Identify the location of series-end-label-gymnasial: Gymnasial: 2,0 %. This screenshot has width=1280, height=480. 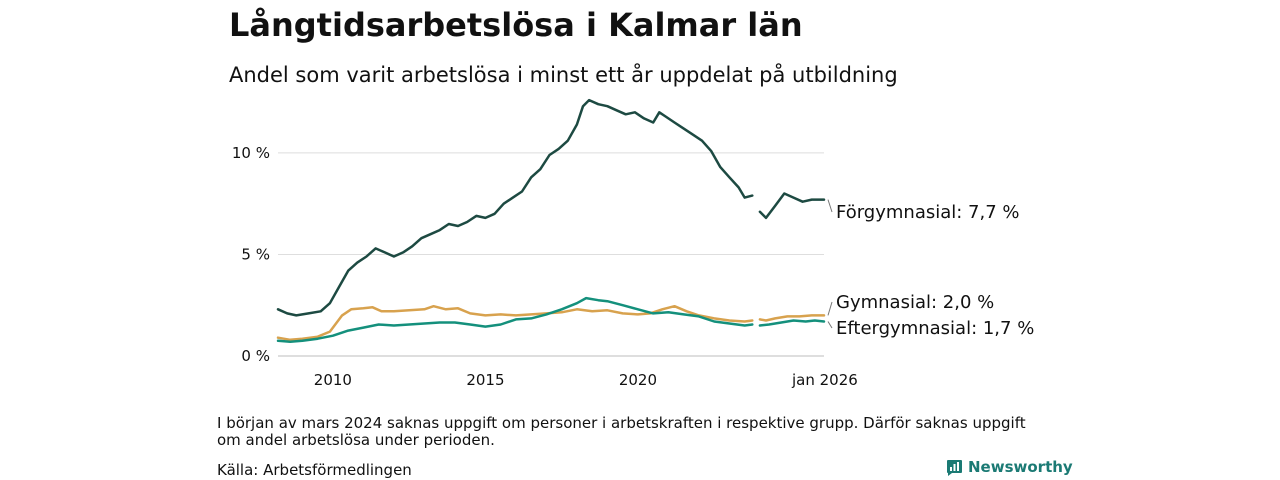
(915, 302).